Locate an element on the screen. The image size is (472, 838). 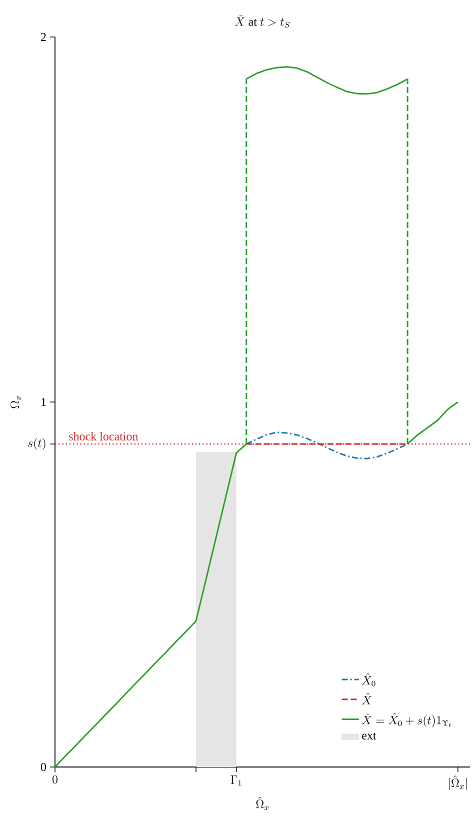
x-tick-label: $\Gamma_1$ is located at coordinates (236, 781).